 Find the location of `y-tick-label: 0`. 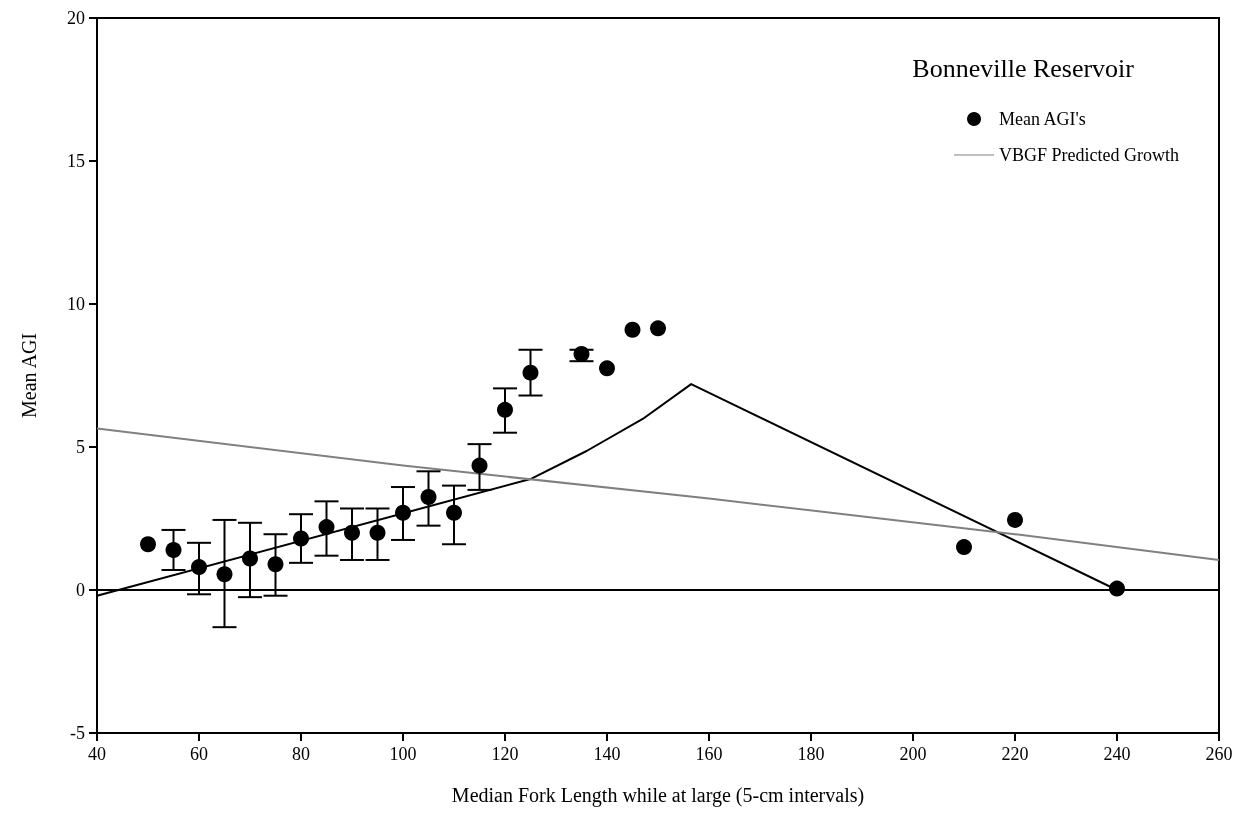

y-tick-label: 0 is located at coordinates (80, 590).